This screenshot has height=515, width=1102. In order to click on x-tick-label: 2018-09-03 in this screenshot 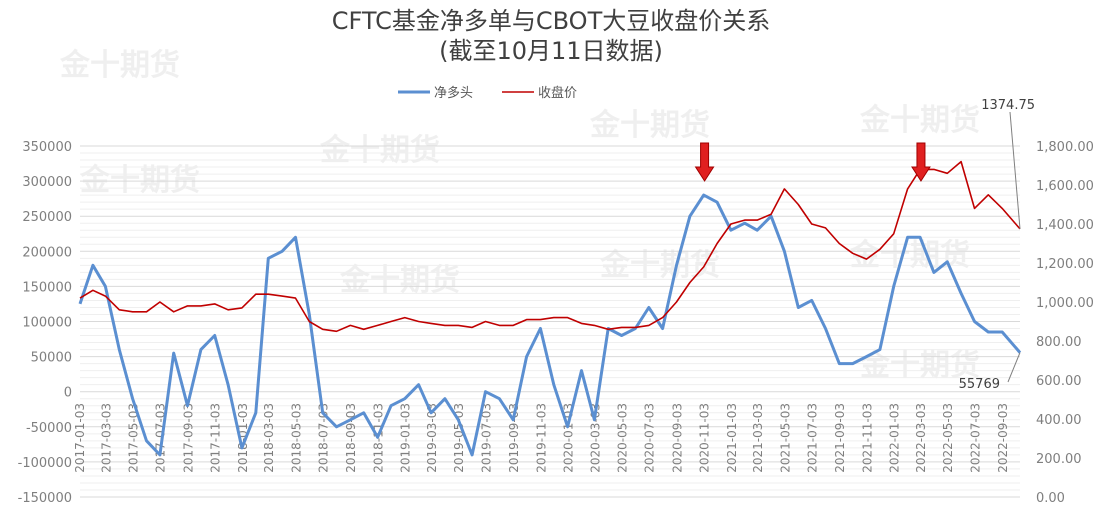, I will do `click(351, 438)`.